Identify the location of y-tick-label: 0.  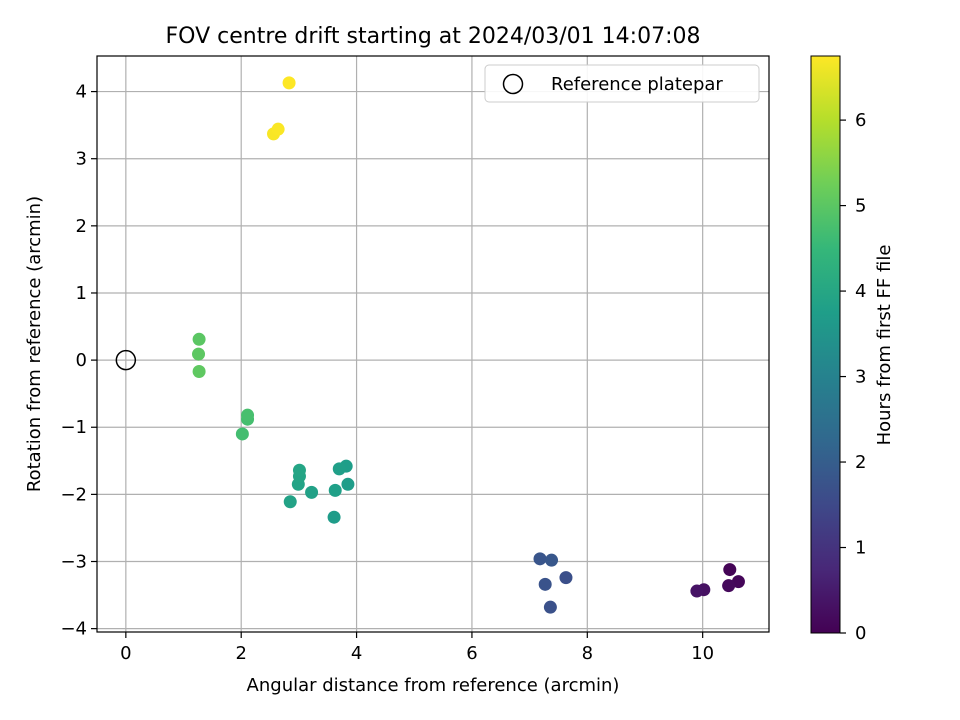
(81, 360).